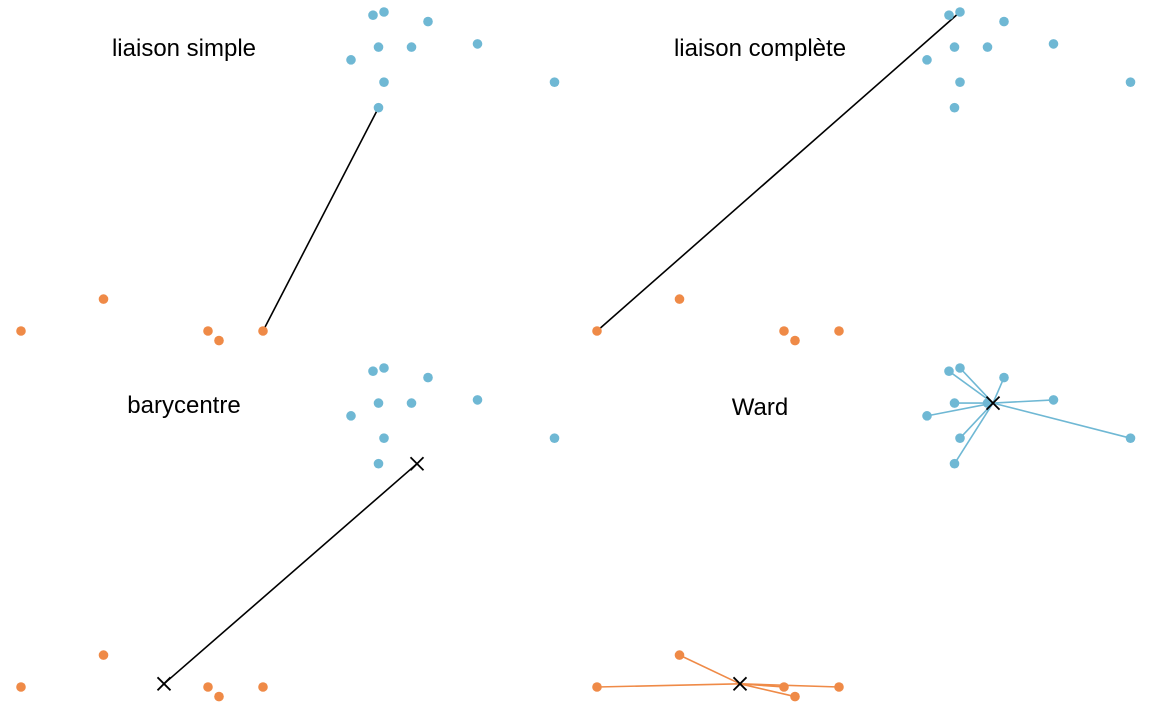 Image resolution: width=1152 pixels, height=711 pixels. Describe the element at coordinates (760, 407) in the screenshot. I see `panel-title: Ward` at that location.